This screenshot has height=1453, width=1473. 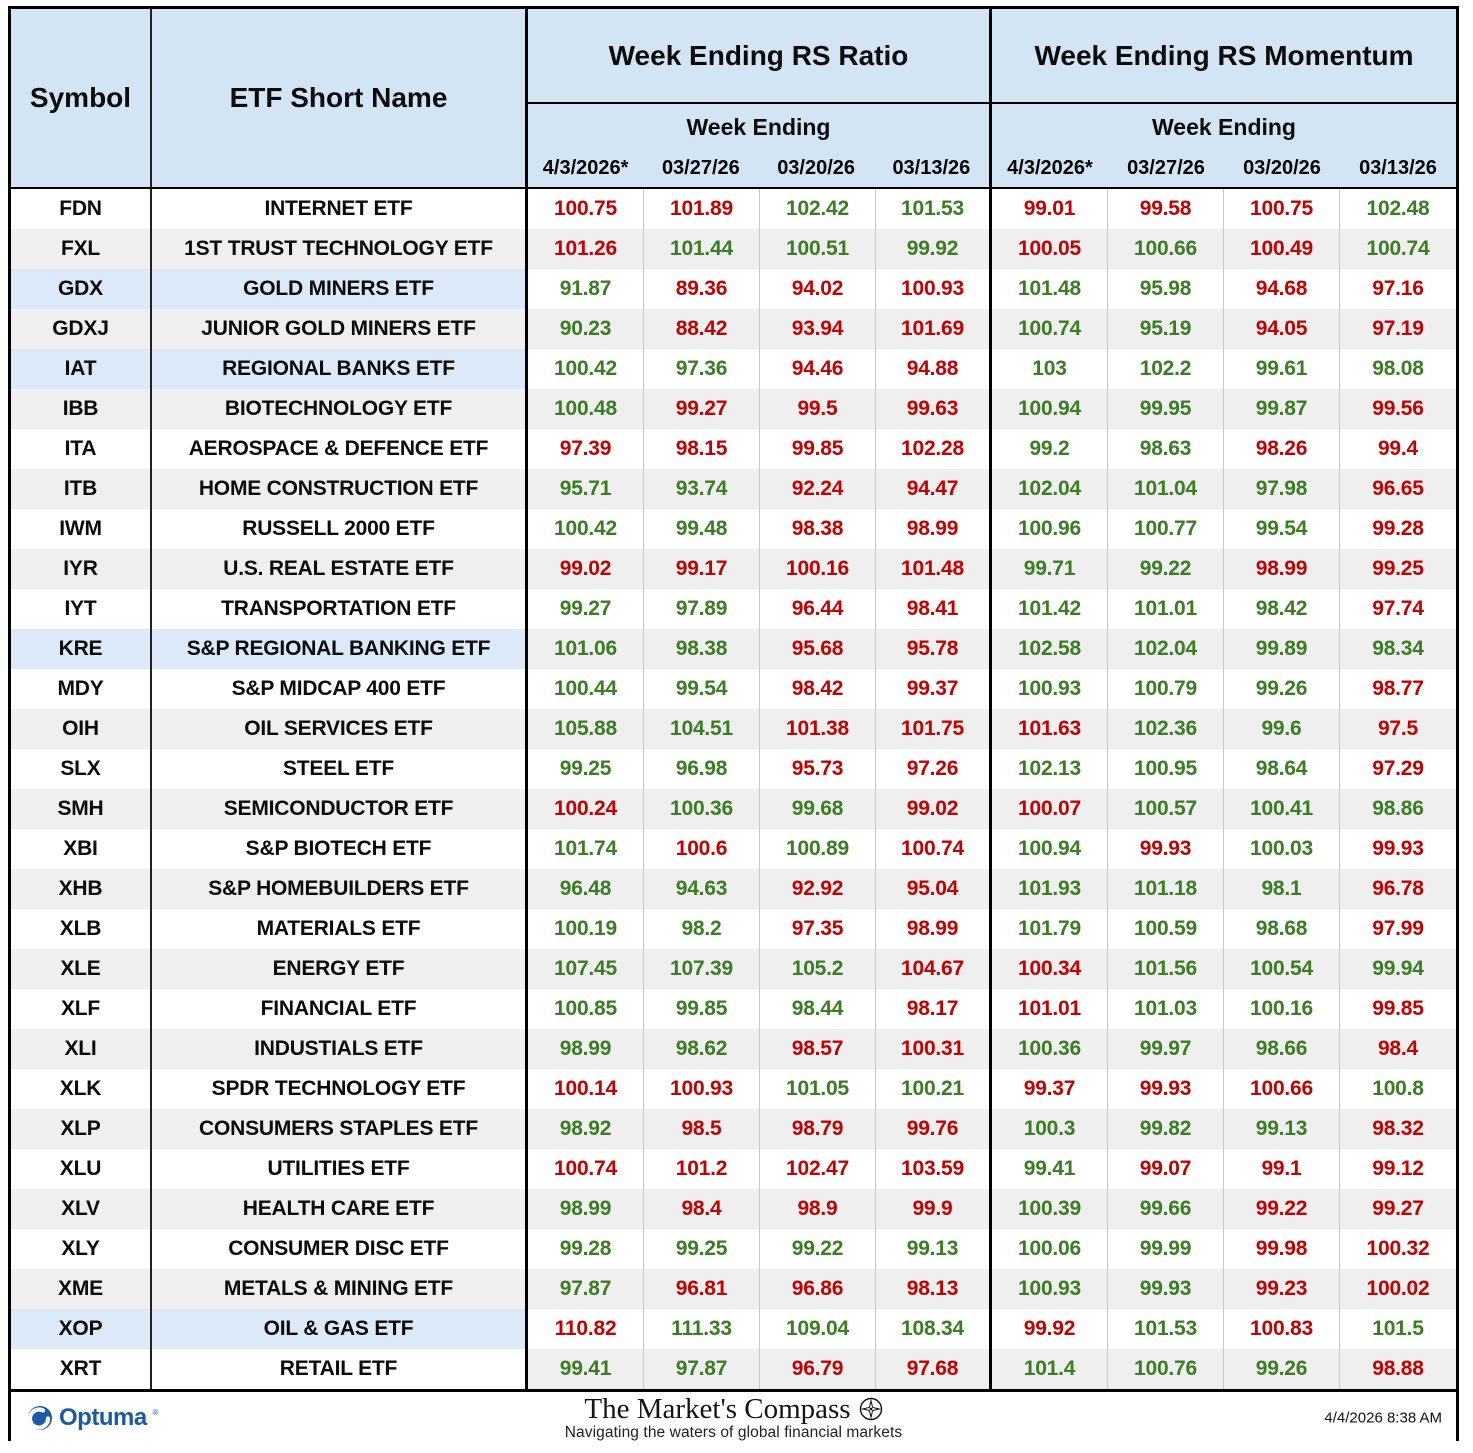 What do you see at coordinates (1282, 1209) in the screenshot?
I see `momentum-value-cell: 99.22` at bounding box center [1282, 1209].